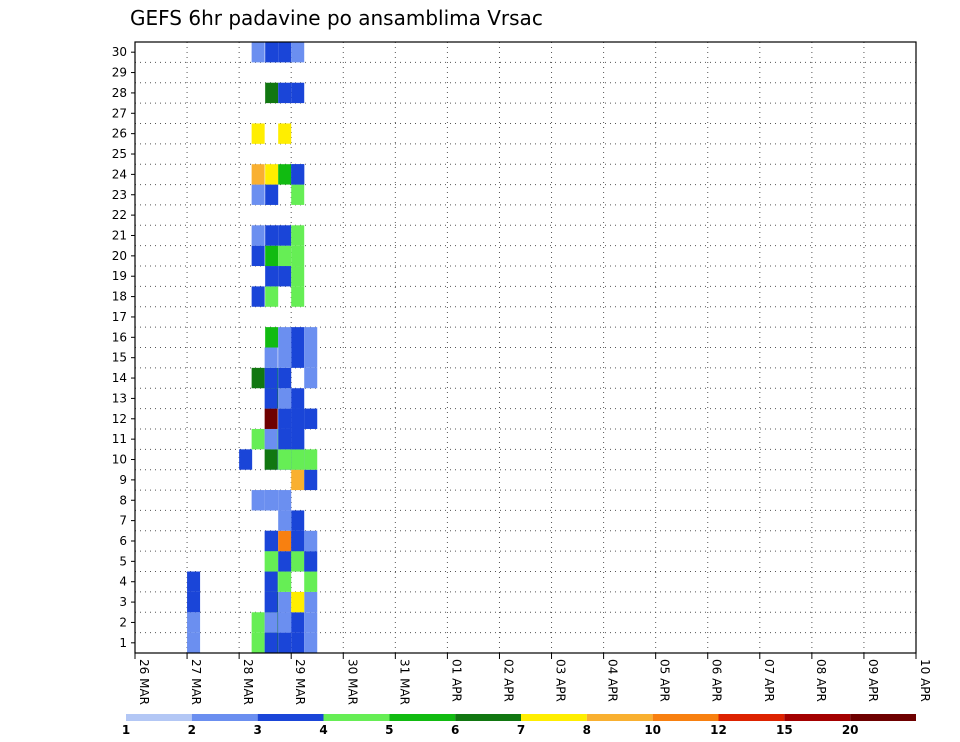 This screenshot has height=742, width=960. What do you see at coordinates (119, 398) in the screenshot?
I see `y-tick-label: 13` at bounding box center [119, 398].